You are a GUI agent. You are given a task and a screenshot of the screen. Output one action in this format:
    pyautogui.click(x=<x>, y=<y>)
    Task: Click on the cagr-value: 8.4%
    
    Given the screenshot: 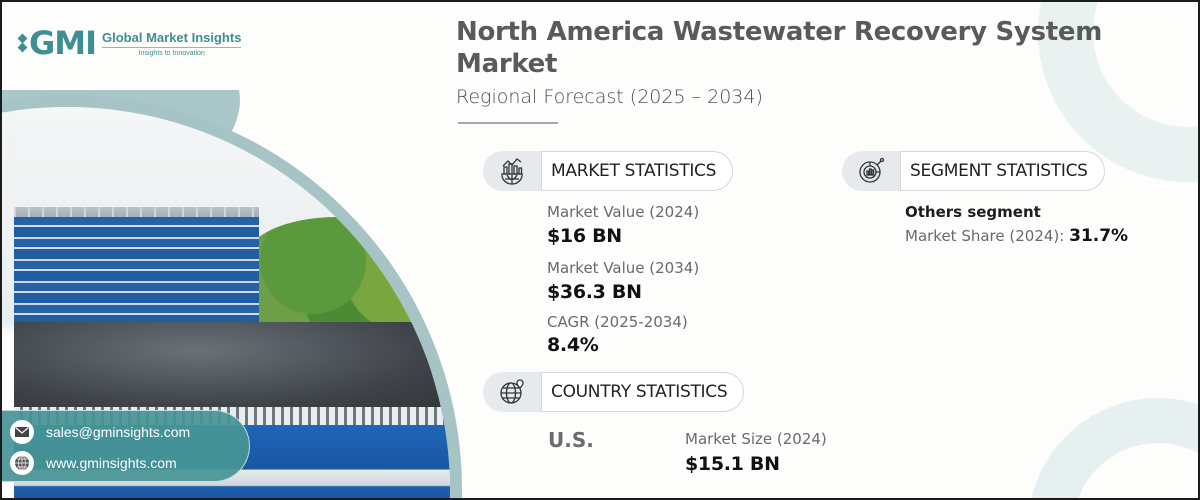 What is the action you would take?
    pyautogui.click(x=573, y=345)
    